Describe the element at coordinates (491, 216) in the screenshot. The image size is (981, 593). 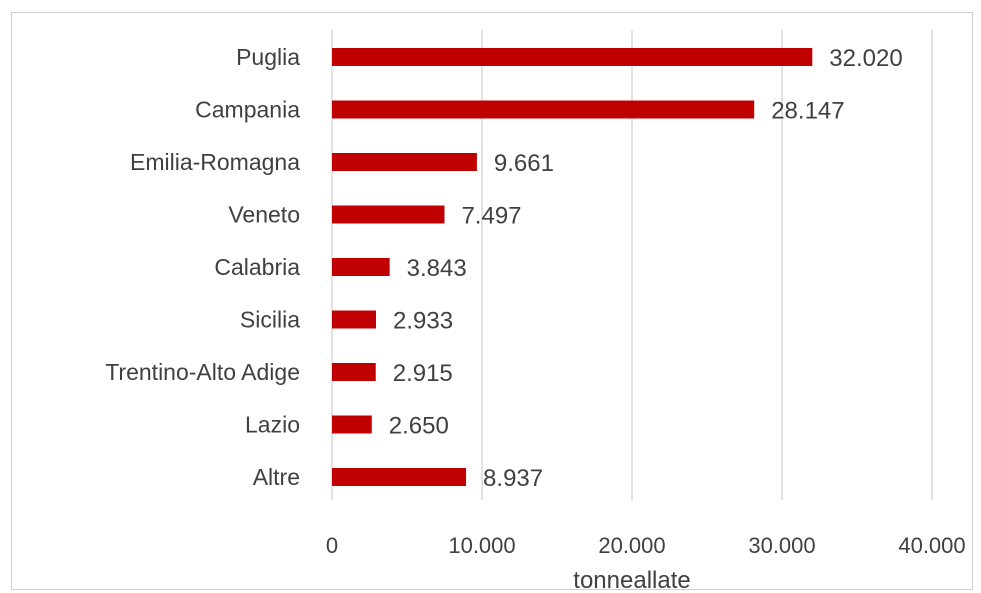
I see `data-label: 7.497` at that location.